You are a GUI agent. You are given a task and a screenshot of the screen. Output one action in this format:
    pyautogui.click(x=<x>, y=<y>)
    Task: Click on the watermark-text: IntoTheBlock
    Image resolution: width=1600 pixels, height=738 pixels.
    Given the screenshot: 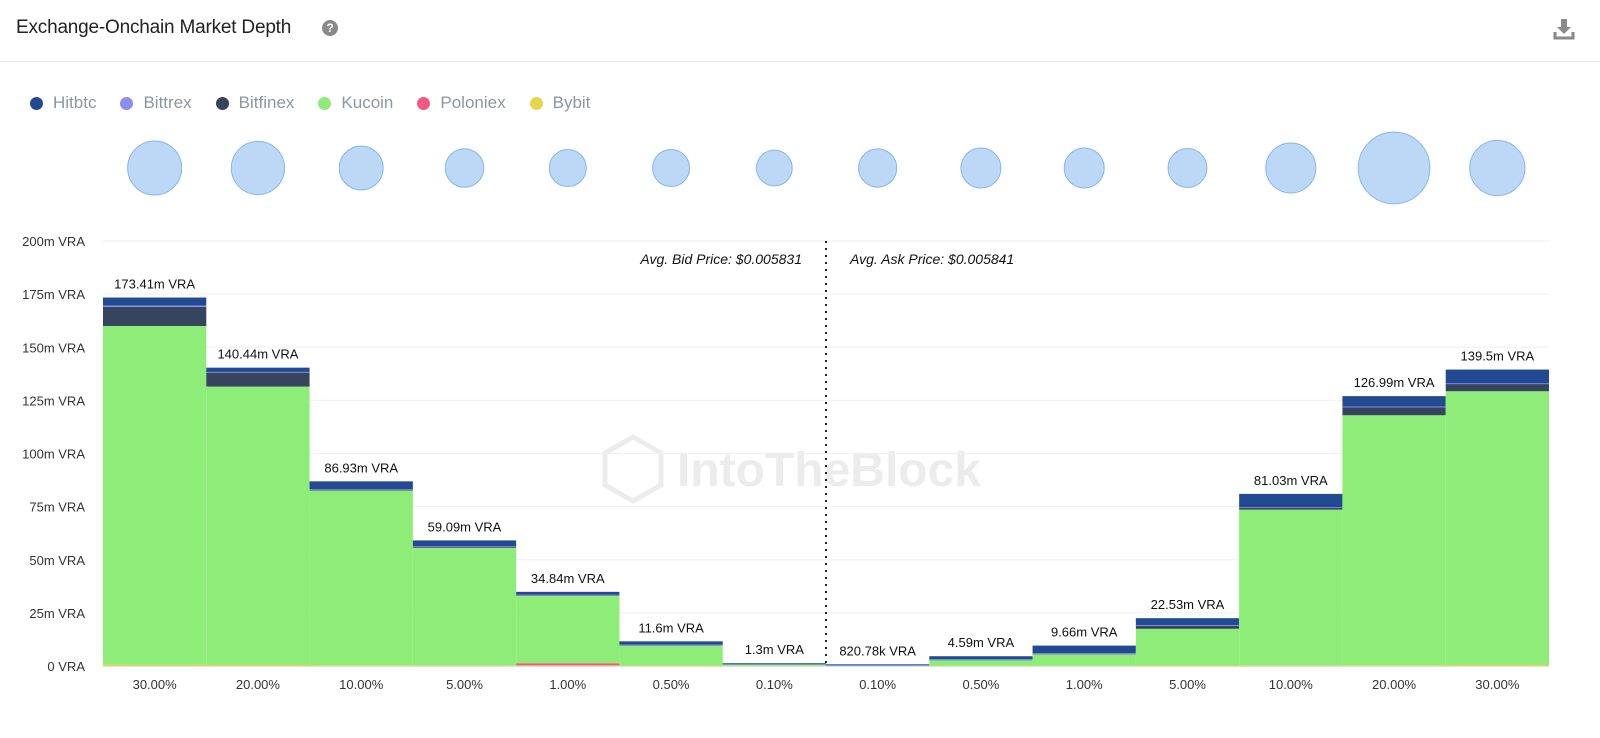 What is the action you would take?
    pyautogui.click(x=829, y=470)
    